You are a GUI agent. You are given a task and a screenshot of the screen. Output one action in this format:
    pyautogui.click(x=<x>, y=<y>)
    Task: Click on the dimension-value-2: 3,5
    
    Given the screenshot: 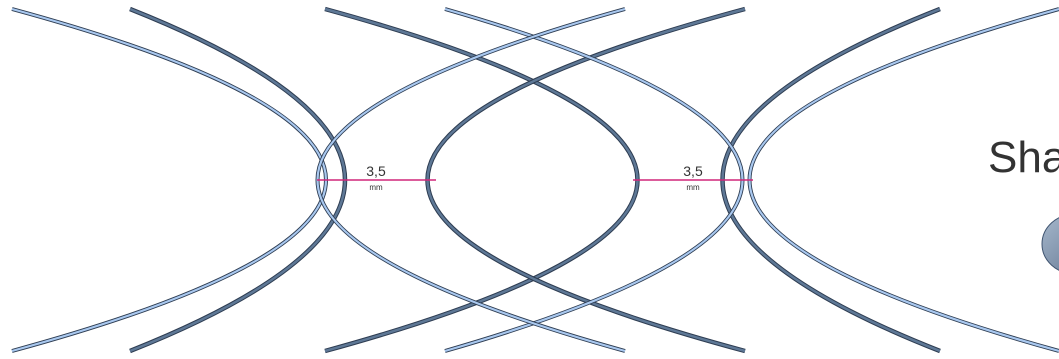 What is the action you would take?
    pyautogui.click(x=693, y=171)
    